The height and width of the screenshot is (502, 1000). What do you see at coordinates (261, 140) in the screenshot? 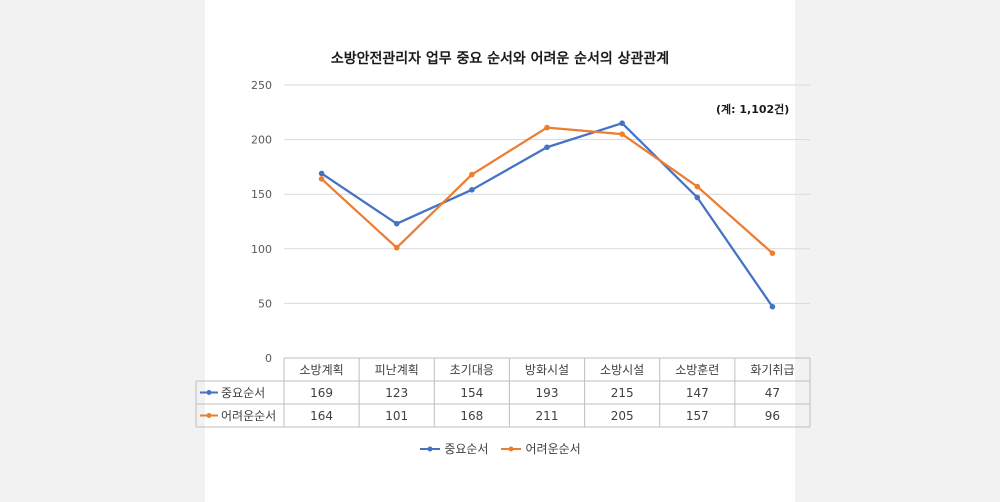
I see `y-tick-label: 200` at bounding box center [261, 140].